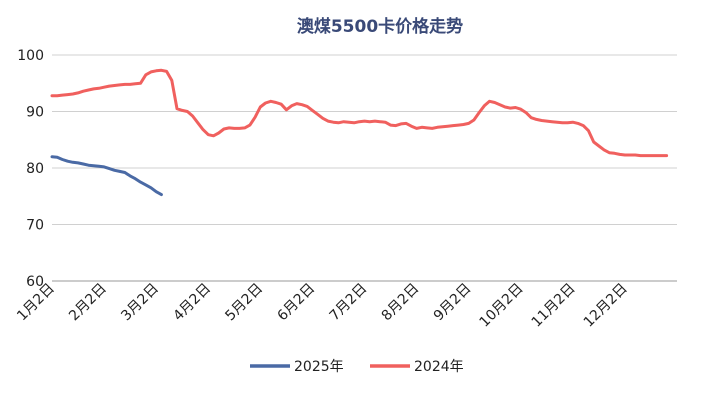 This screenshot has width=725, height=405. What do you see at coordinates (349, 303) in the screenshot?
I see `x-tick-label: 7月2日` at bounding box center [349, 303].